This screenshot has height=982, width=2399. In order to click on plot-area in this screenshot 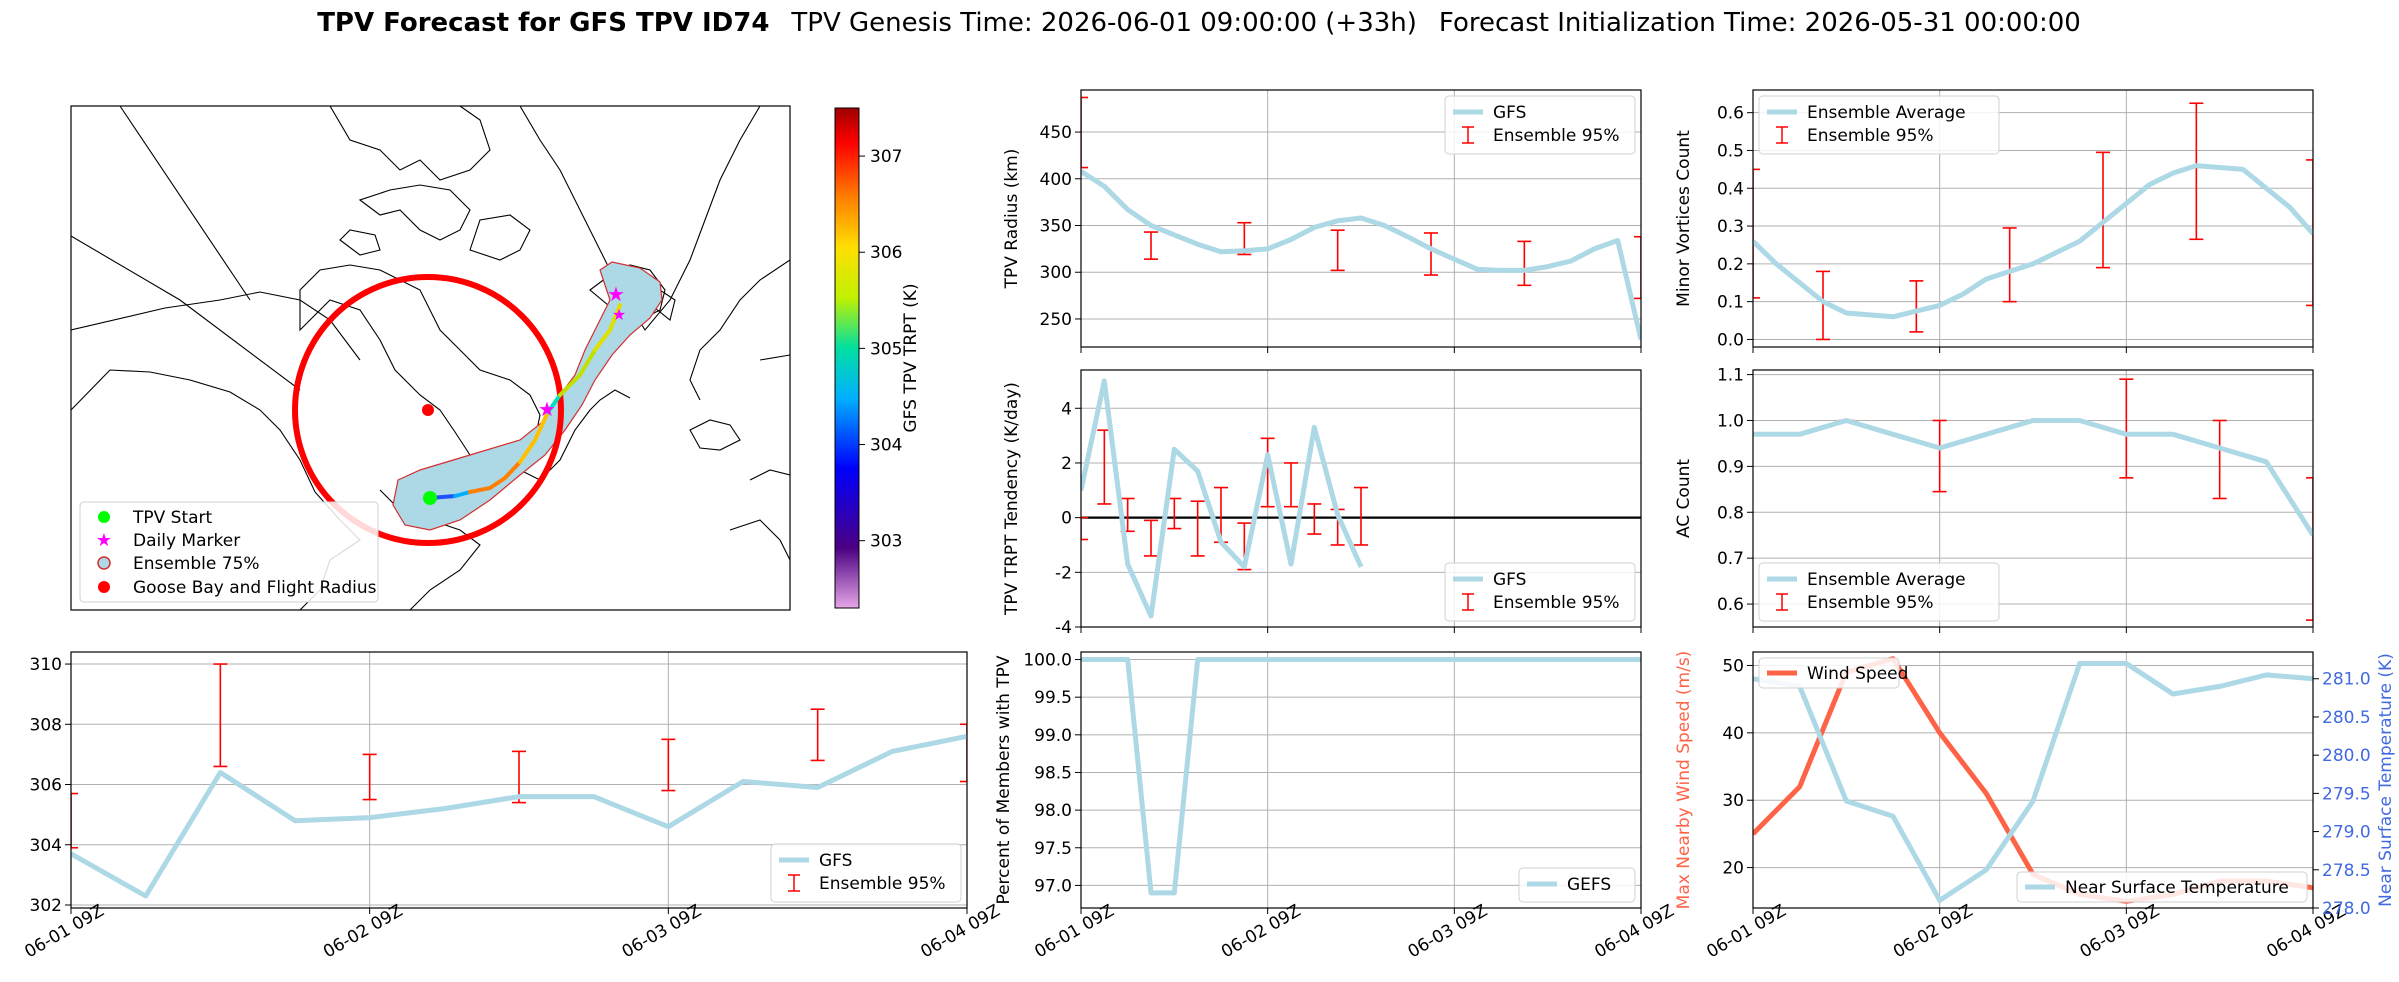, I will do `click(2033, 780)`.